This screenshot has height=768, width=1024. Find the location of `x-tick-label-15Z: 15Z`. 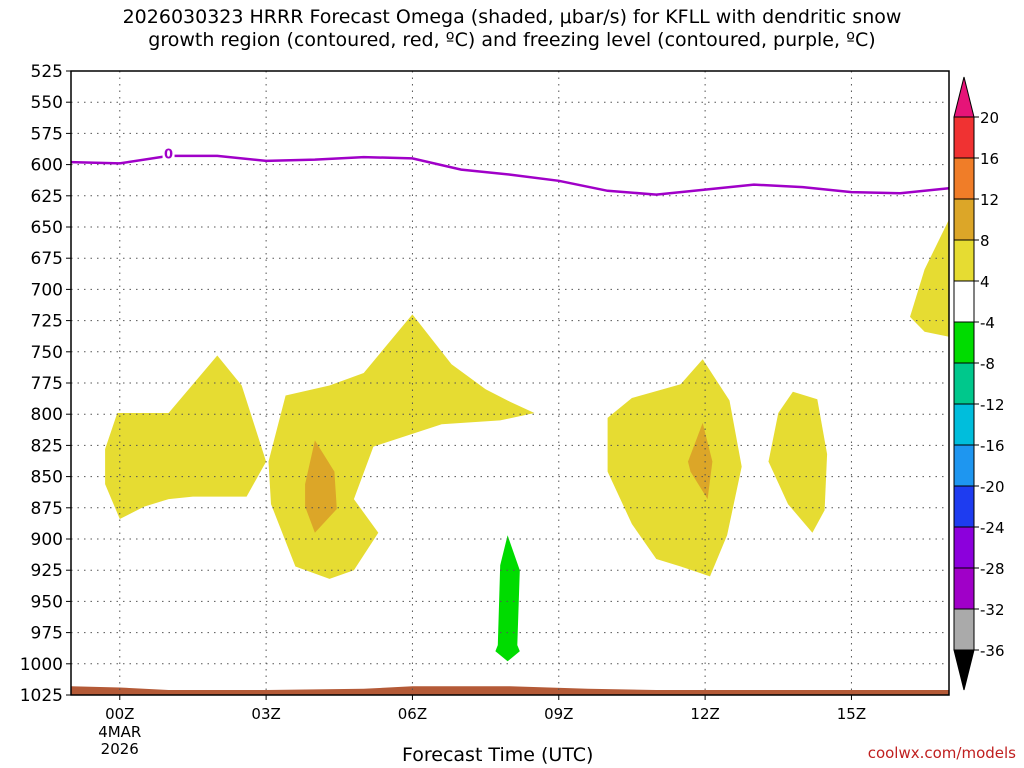

x-tick-label-15Z: 15Z is located at coordinates (851, 714).